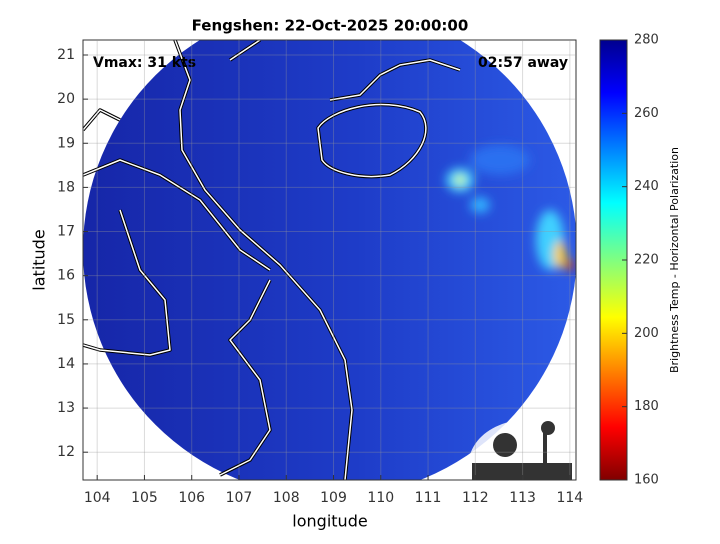 This screenshot has height=544, width=720. I want to click on x-tick-label: 108, so click(286, 498).